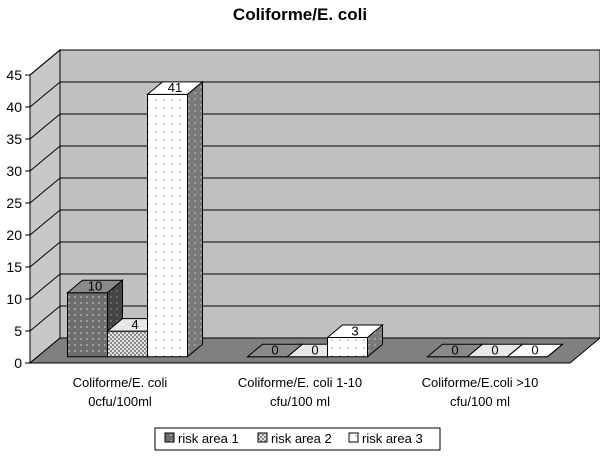 The width and height of the screenshot is (600, 459). What do you see at coordinates (480, 382) in the screenshot?
I see `x-category-label: Coliforme/E.coli >10` at bounding box center [480, 382].